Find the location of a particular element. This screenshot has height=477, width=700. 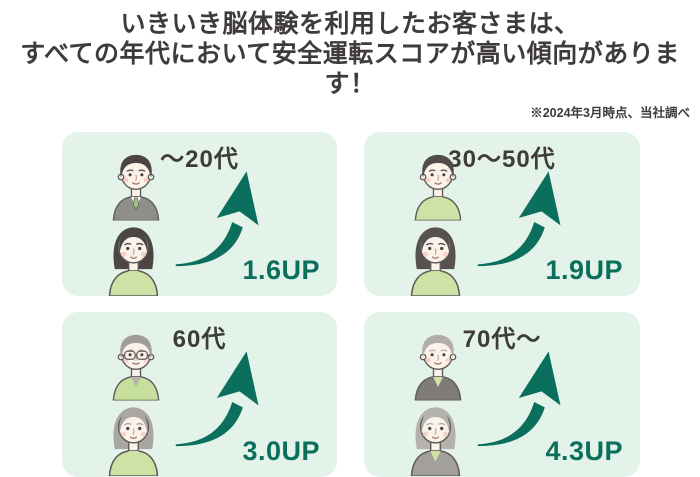

score-gain-value: 4.3UP is located at coordinates (584, 451).